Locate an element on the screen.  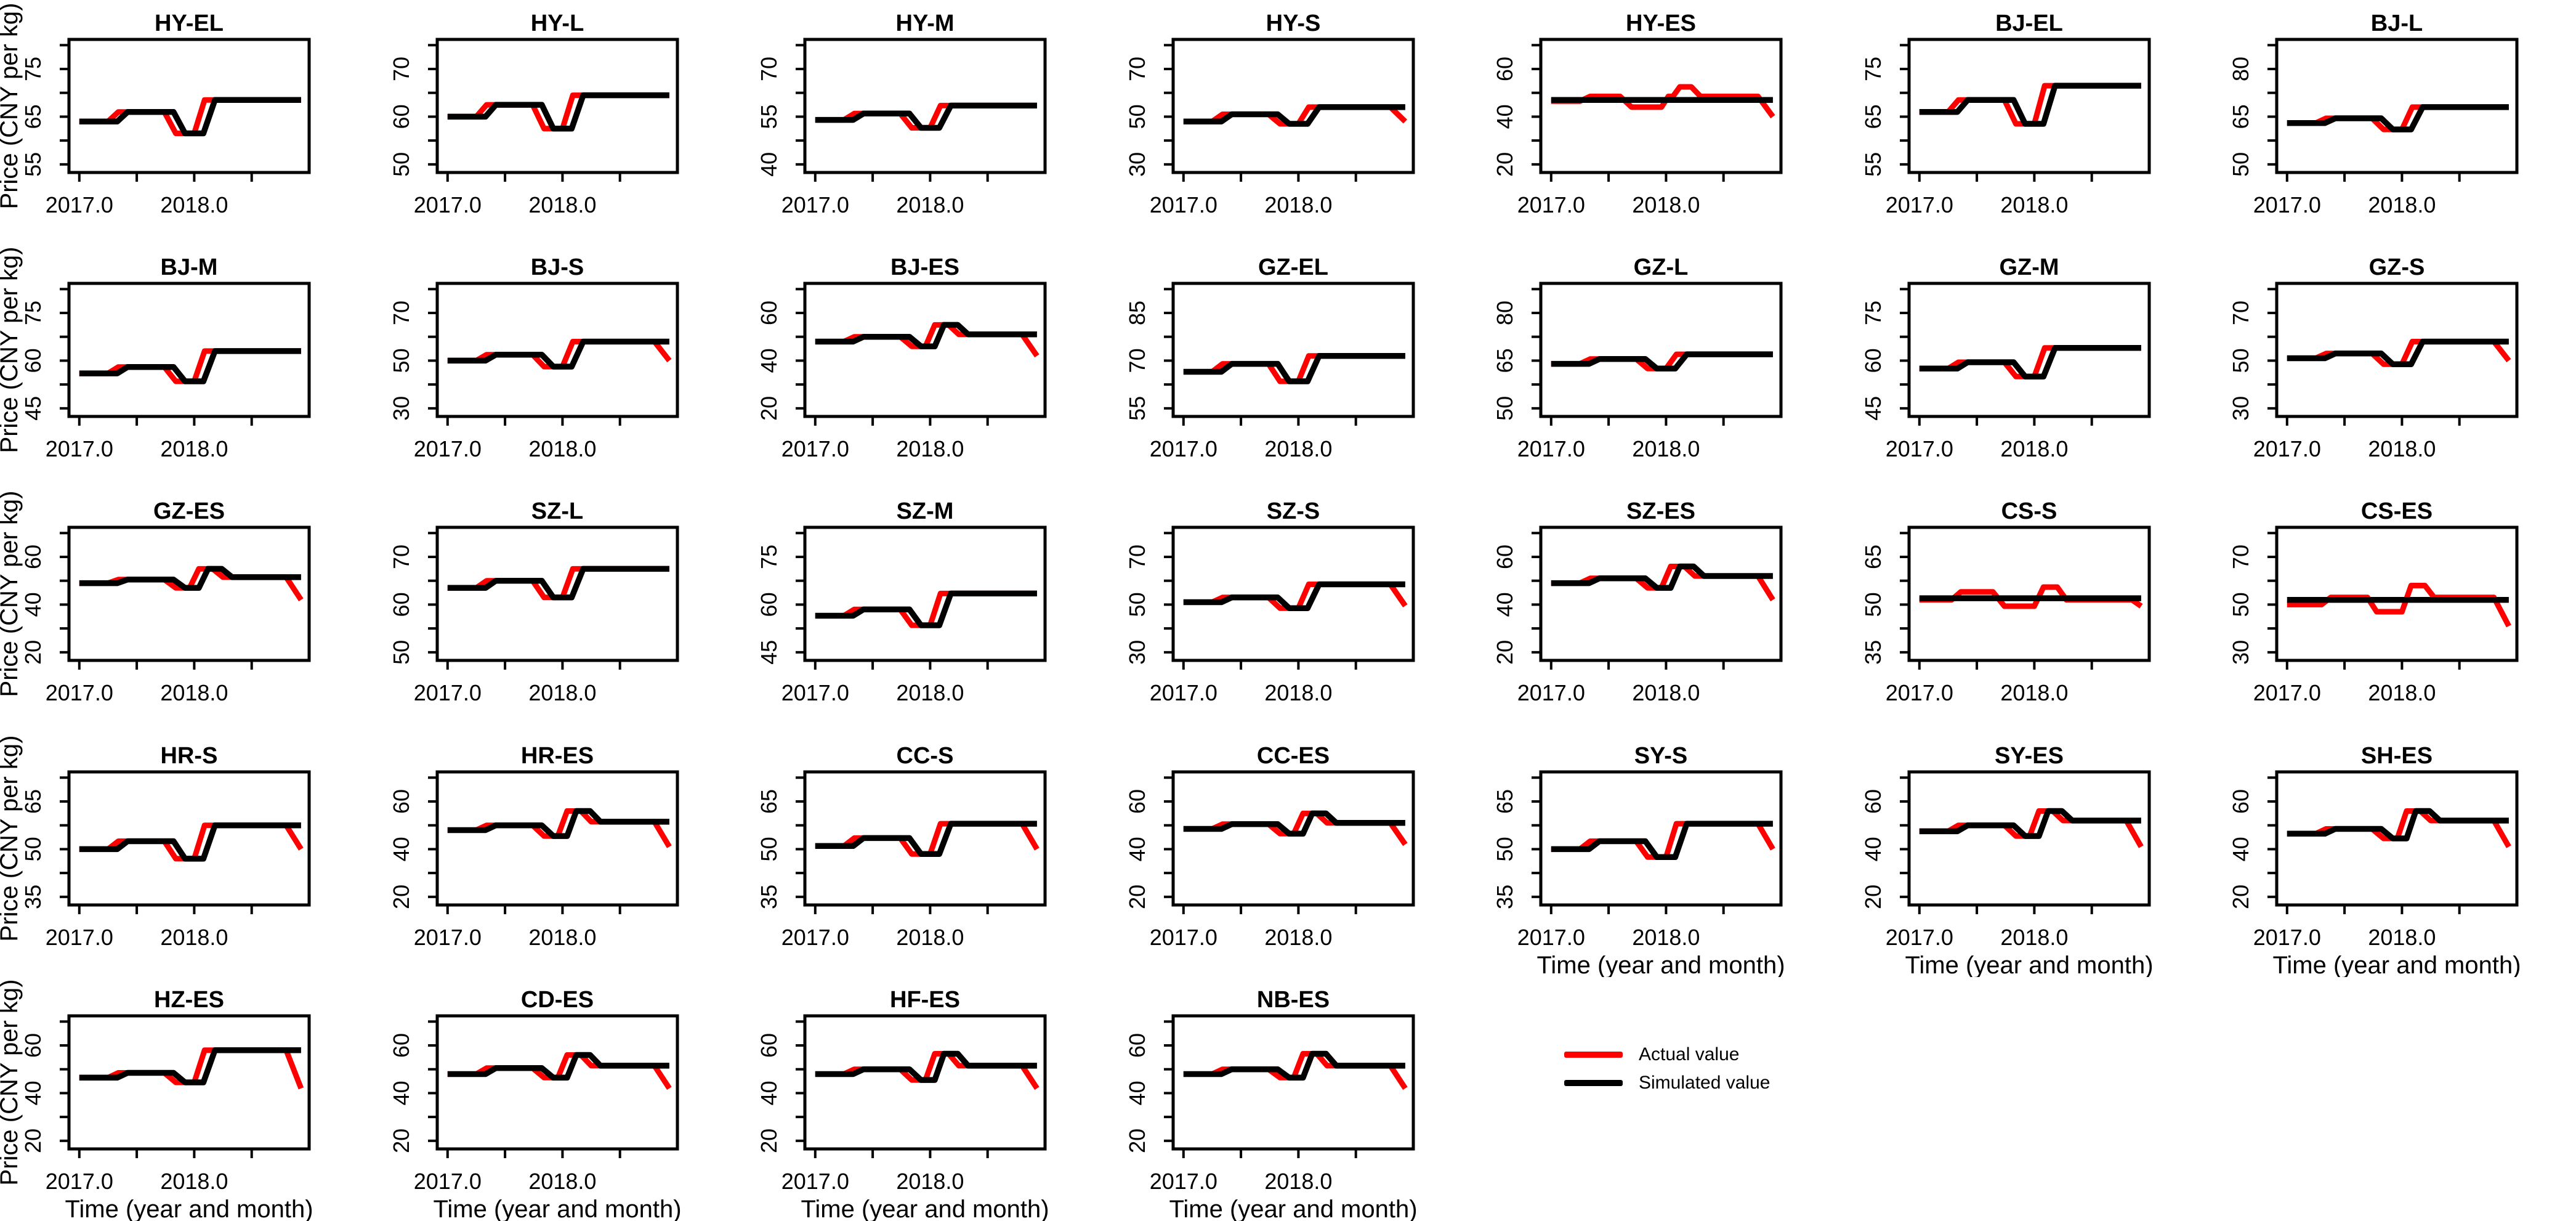
panel-title: HZ-ES is located at coordinates (189, 1000).